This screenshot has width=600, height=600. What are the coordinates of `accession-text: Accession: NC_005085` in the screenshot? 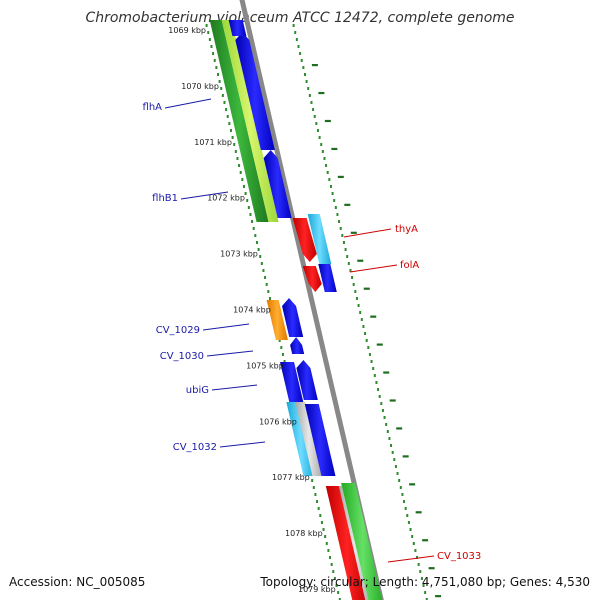 It's located at (77, 582).